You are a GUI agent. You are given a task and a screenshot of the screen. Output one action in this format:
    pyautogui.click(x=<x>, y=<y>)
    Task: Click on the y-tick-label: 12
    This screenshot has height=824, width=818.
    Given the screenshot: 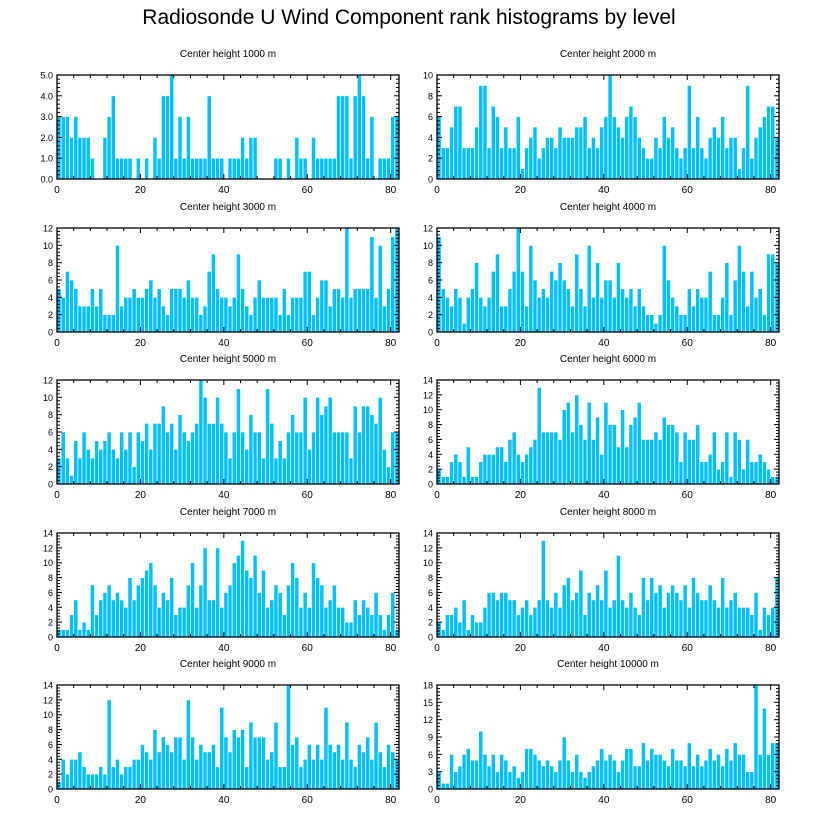 What is the action you would take?
    pyautogui.click(x=48, y=548)
    